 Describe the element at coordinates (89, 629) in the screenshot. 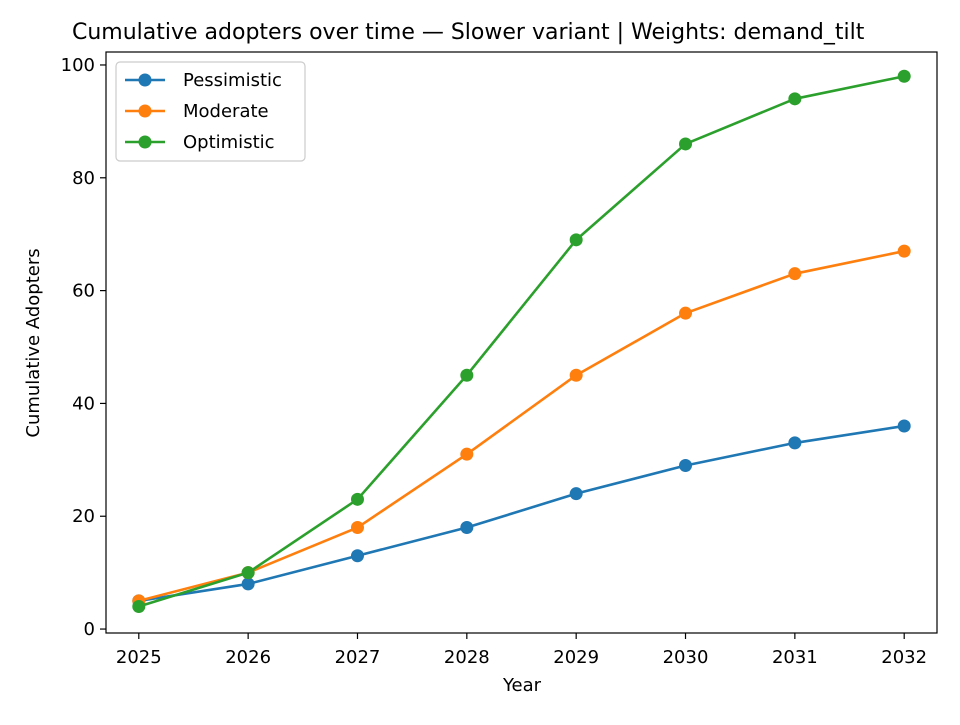

I see `y-tick-label: 0` at that location.